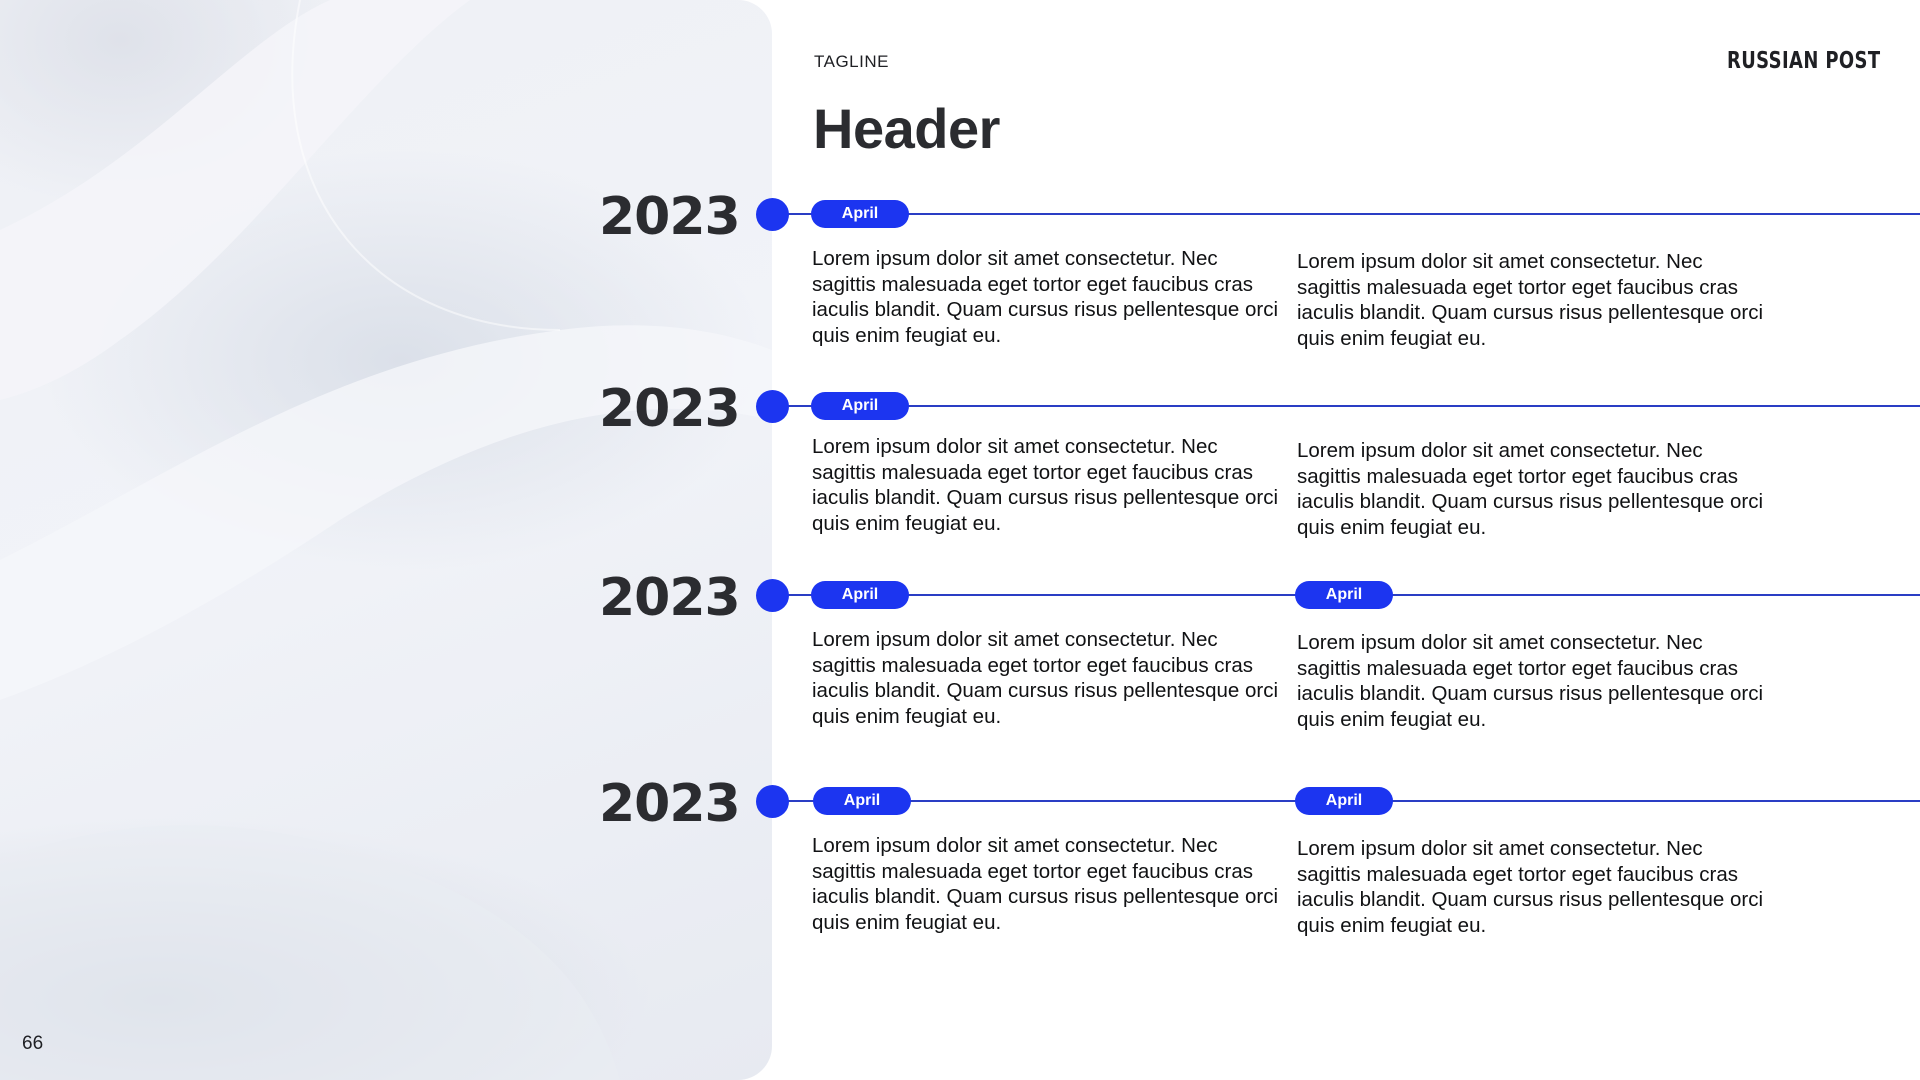 The image size is (1920, 1080). What do you see at coordinates (33, 1043) in the screenshot?
I see `page-number: 66` at bounding box center [33, 1043].